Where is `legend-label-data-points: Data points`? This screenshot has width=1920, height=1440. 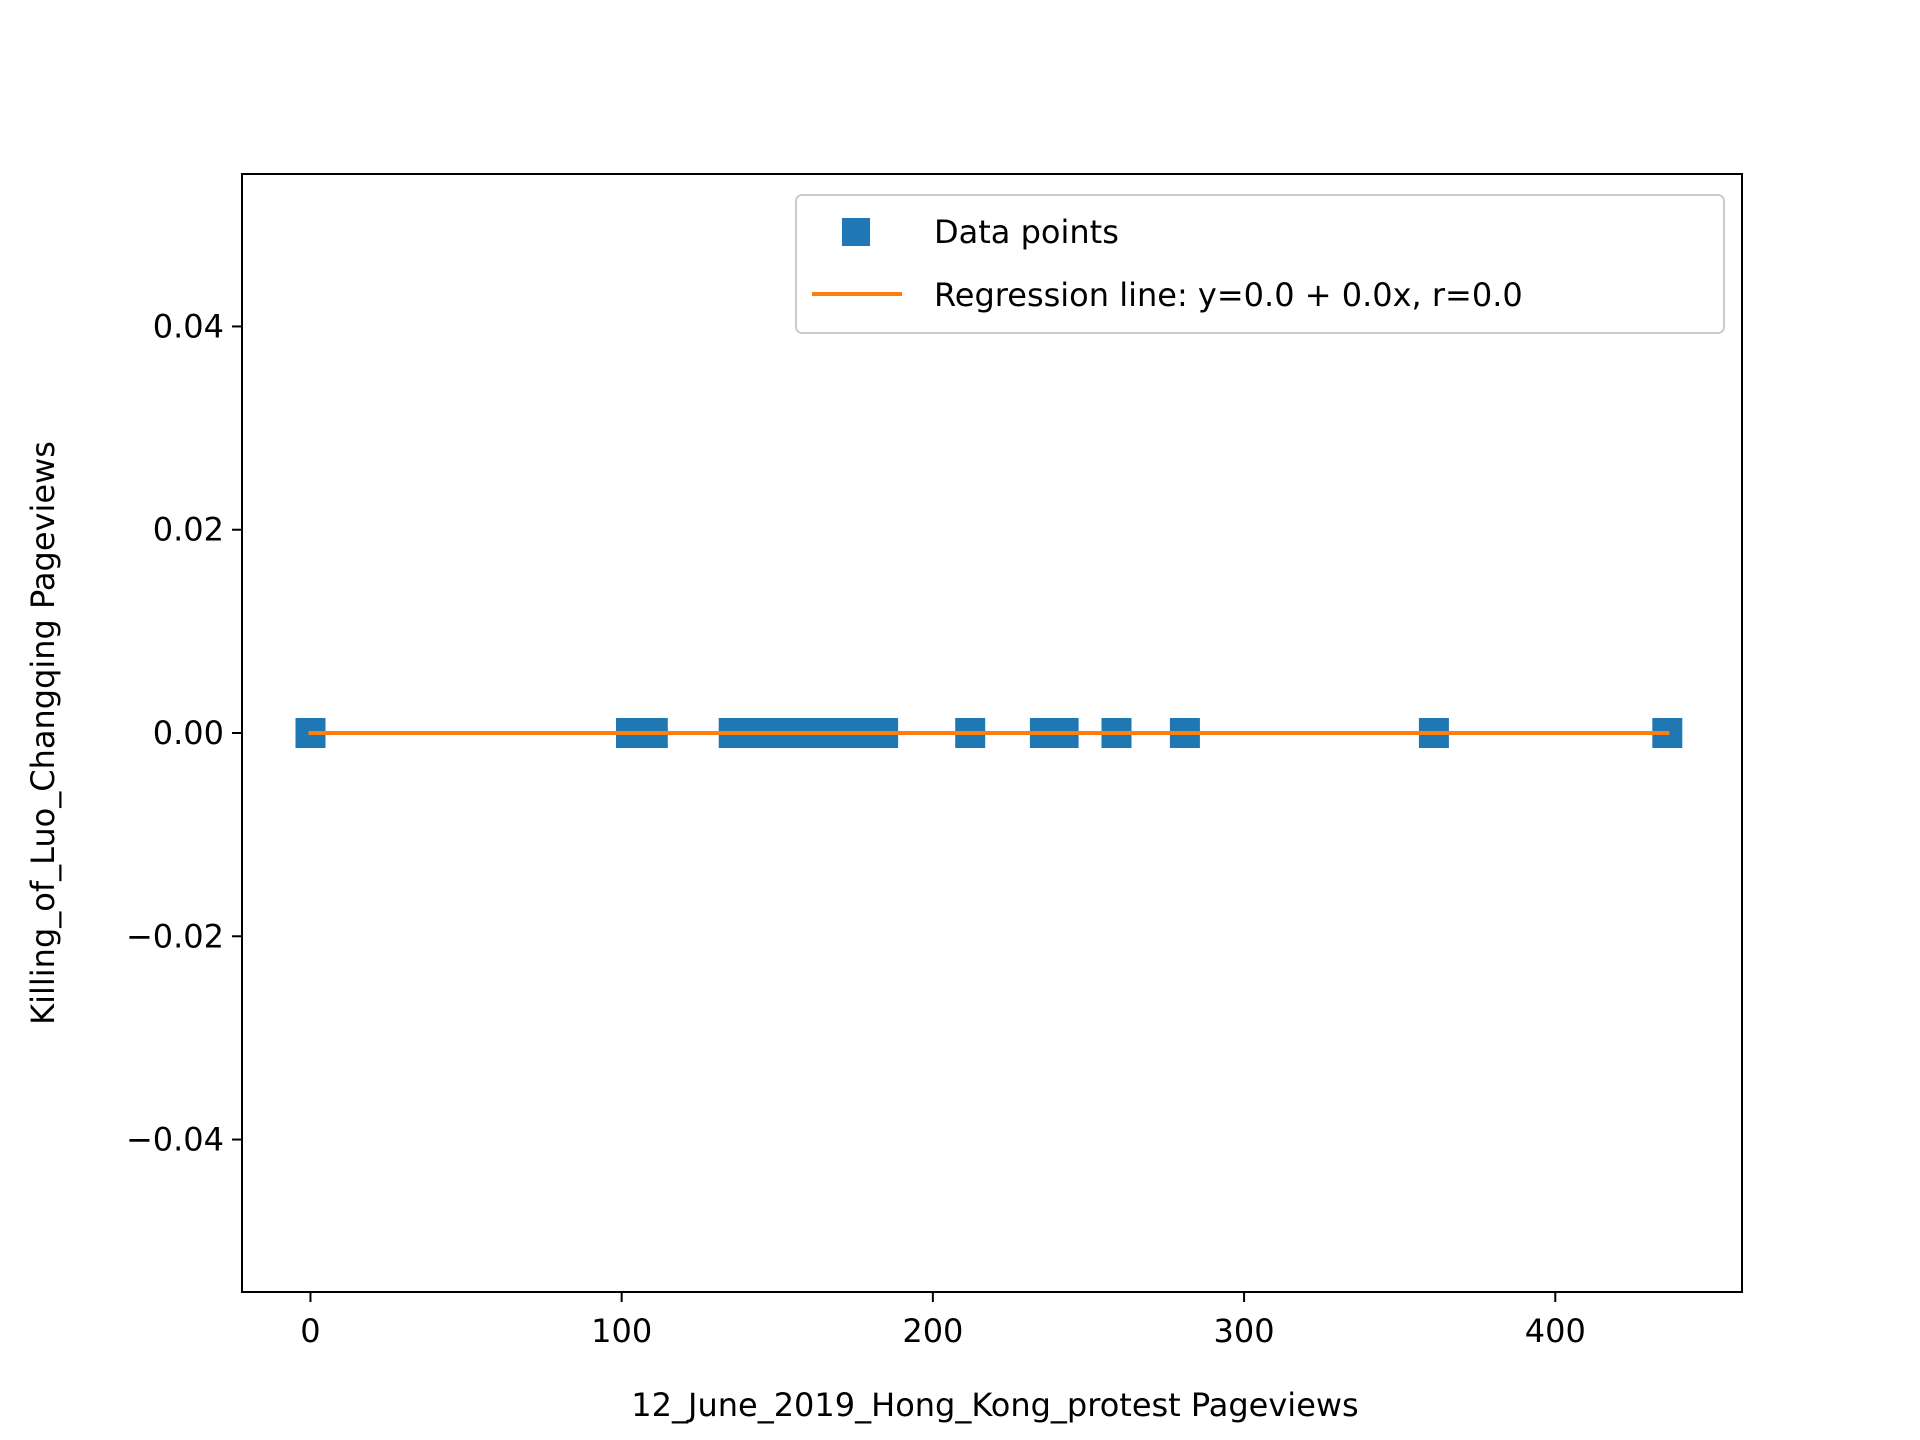 legend-label-data-points: Data points is located at coordinates (1026, 232).